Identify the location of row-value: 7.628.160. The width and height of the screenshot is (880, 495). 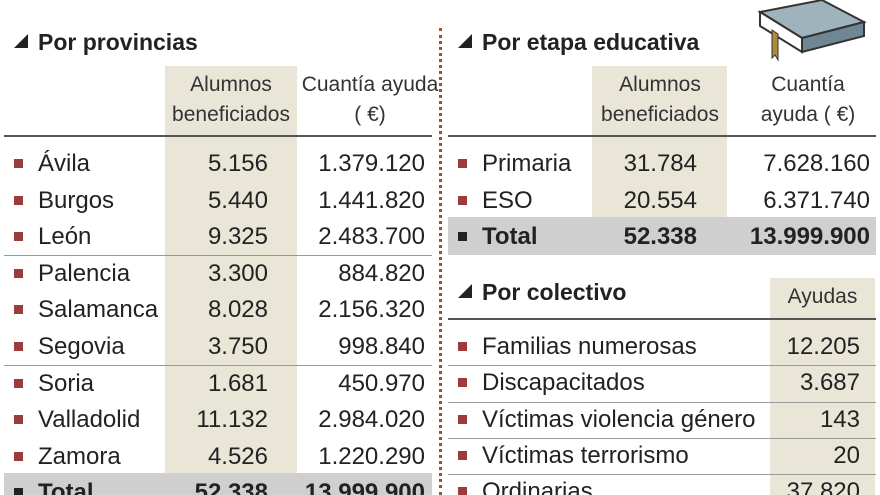
(816, 163).